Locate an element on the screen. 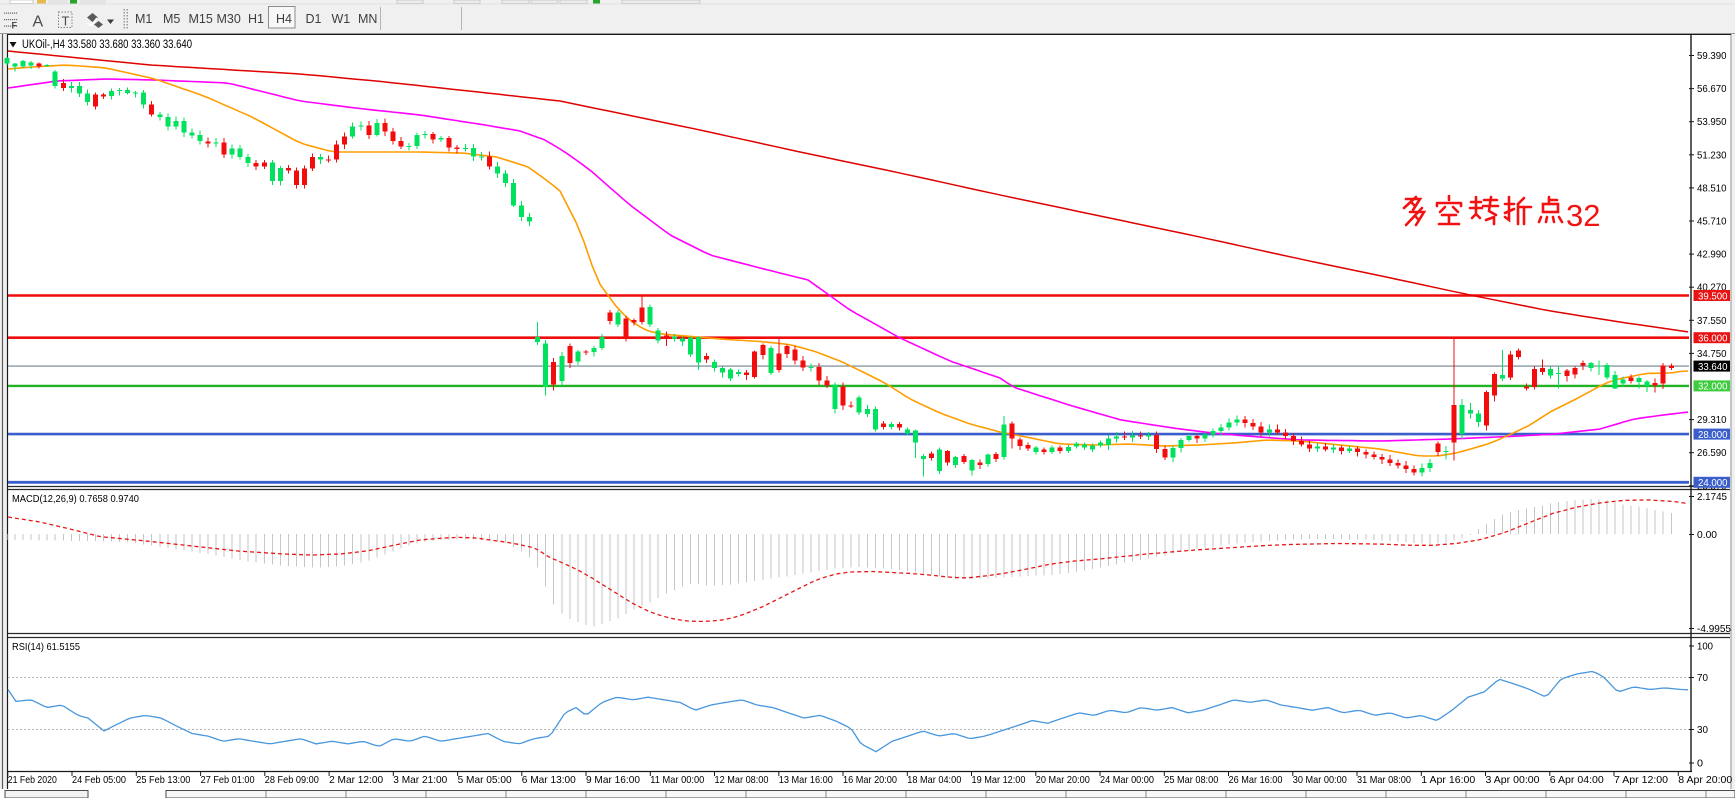 This screenshot has width=1735, height=798. svg-text: 53.950 is located at coordinates (1712, 122).